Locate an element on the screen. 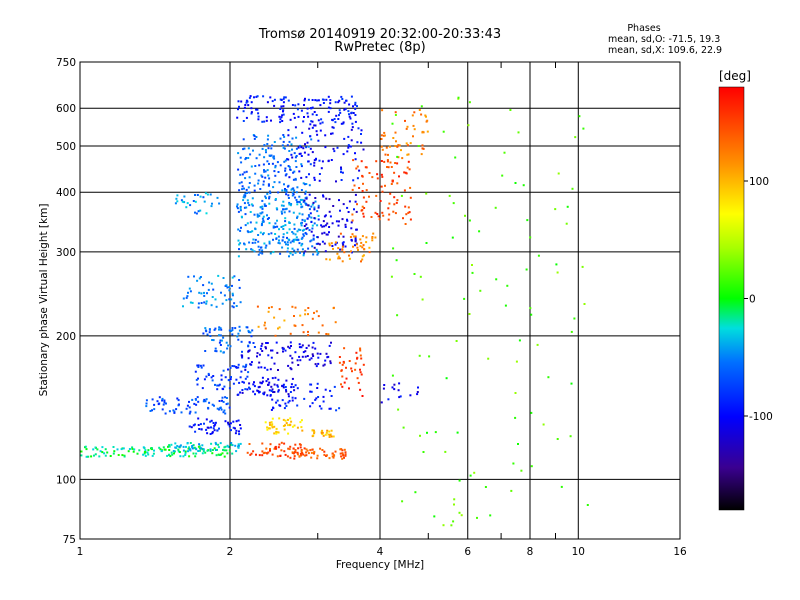  chart-subtitle: RwPretec (8p) is located at coordinates (379, 47).